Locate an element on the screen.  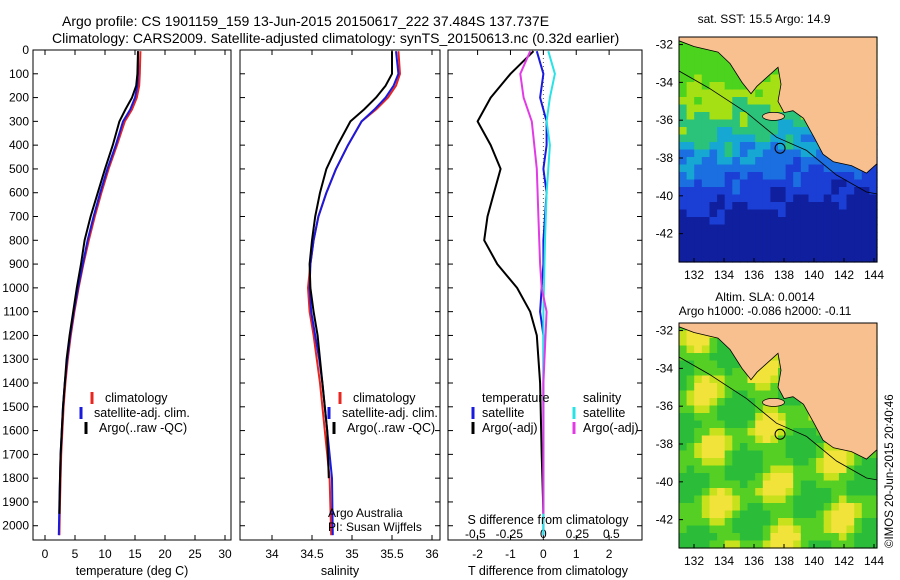
map-frame is located at coordinates (778, 435).